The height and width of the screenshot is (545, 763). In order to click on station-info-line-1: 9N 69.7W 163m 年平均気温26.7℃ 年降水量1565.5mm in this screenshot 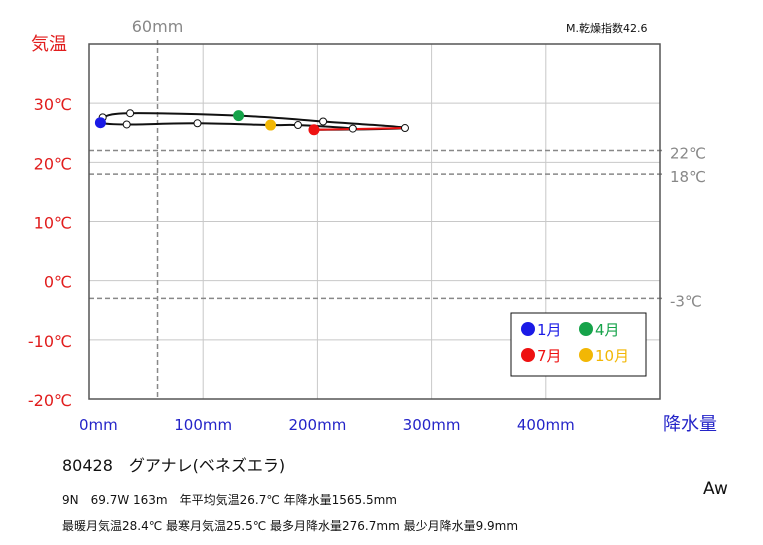, I will do `click(229, 500)`.